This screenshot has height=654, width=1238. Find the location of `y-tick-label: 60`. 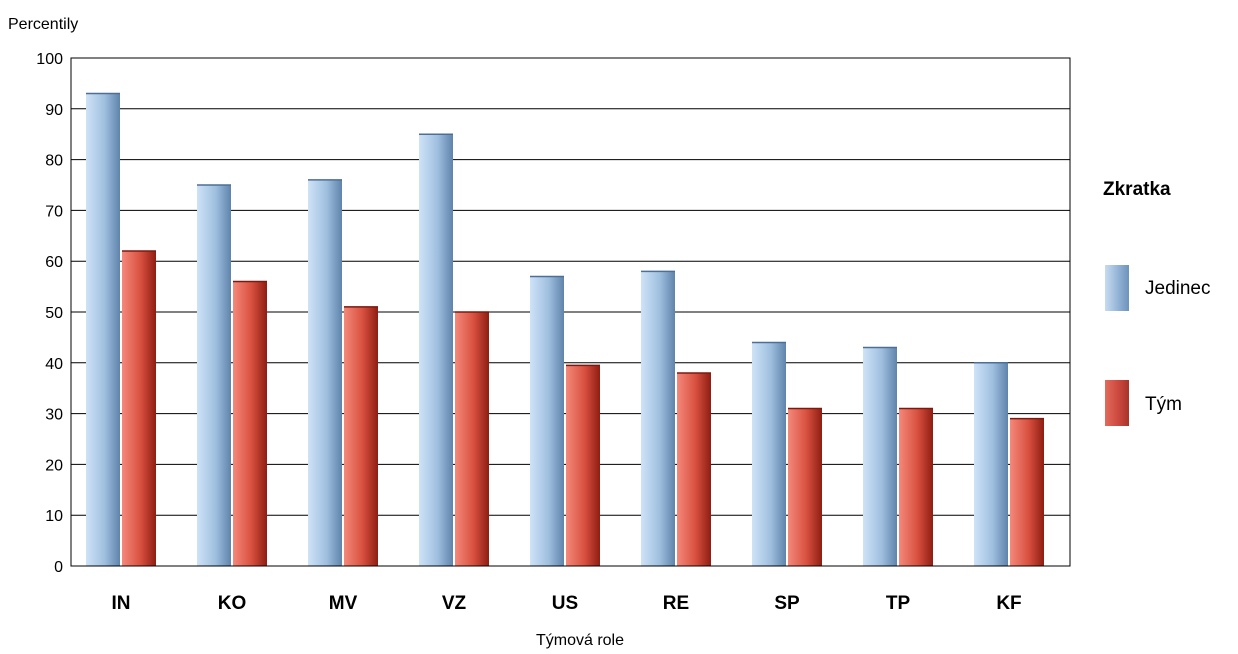

y-tick-label: 60 is located at coordinates (54, 262).